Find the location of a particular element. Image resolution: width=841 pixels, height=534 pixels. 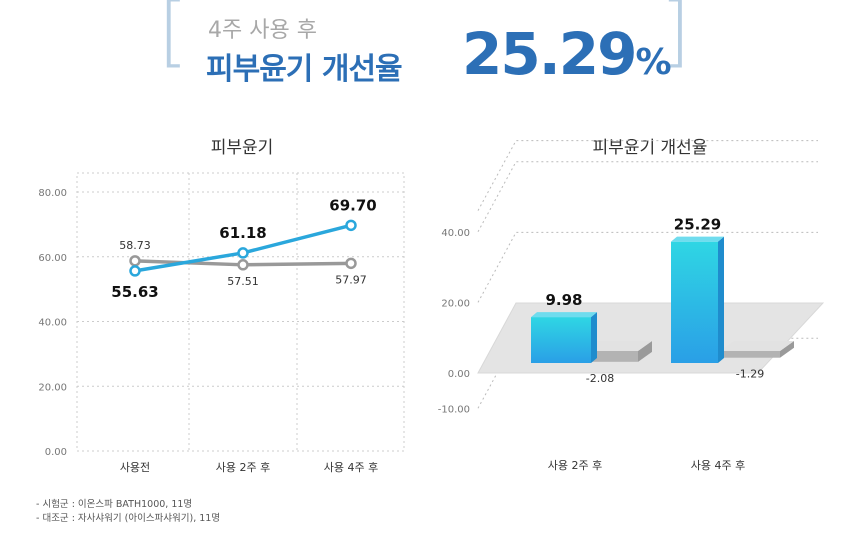

test-series-data-label: 69.70 is located at coordinates (352, 205).